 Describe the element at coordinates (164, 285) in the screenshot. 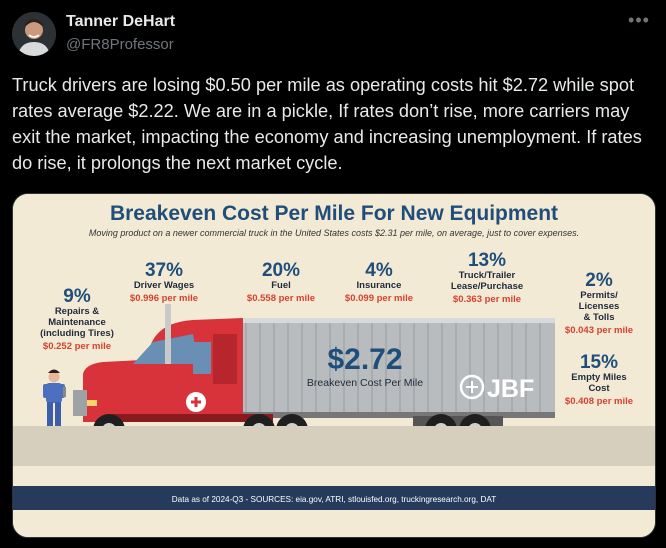

I see `cost-item-label: Driver Wages` at that location.